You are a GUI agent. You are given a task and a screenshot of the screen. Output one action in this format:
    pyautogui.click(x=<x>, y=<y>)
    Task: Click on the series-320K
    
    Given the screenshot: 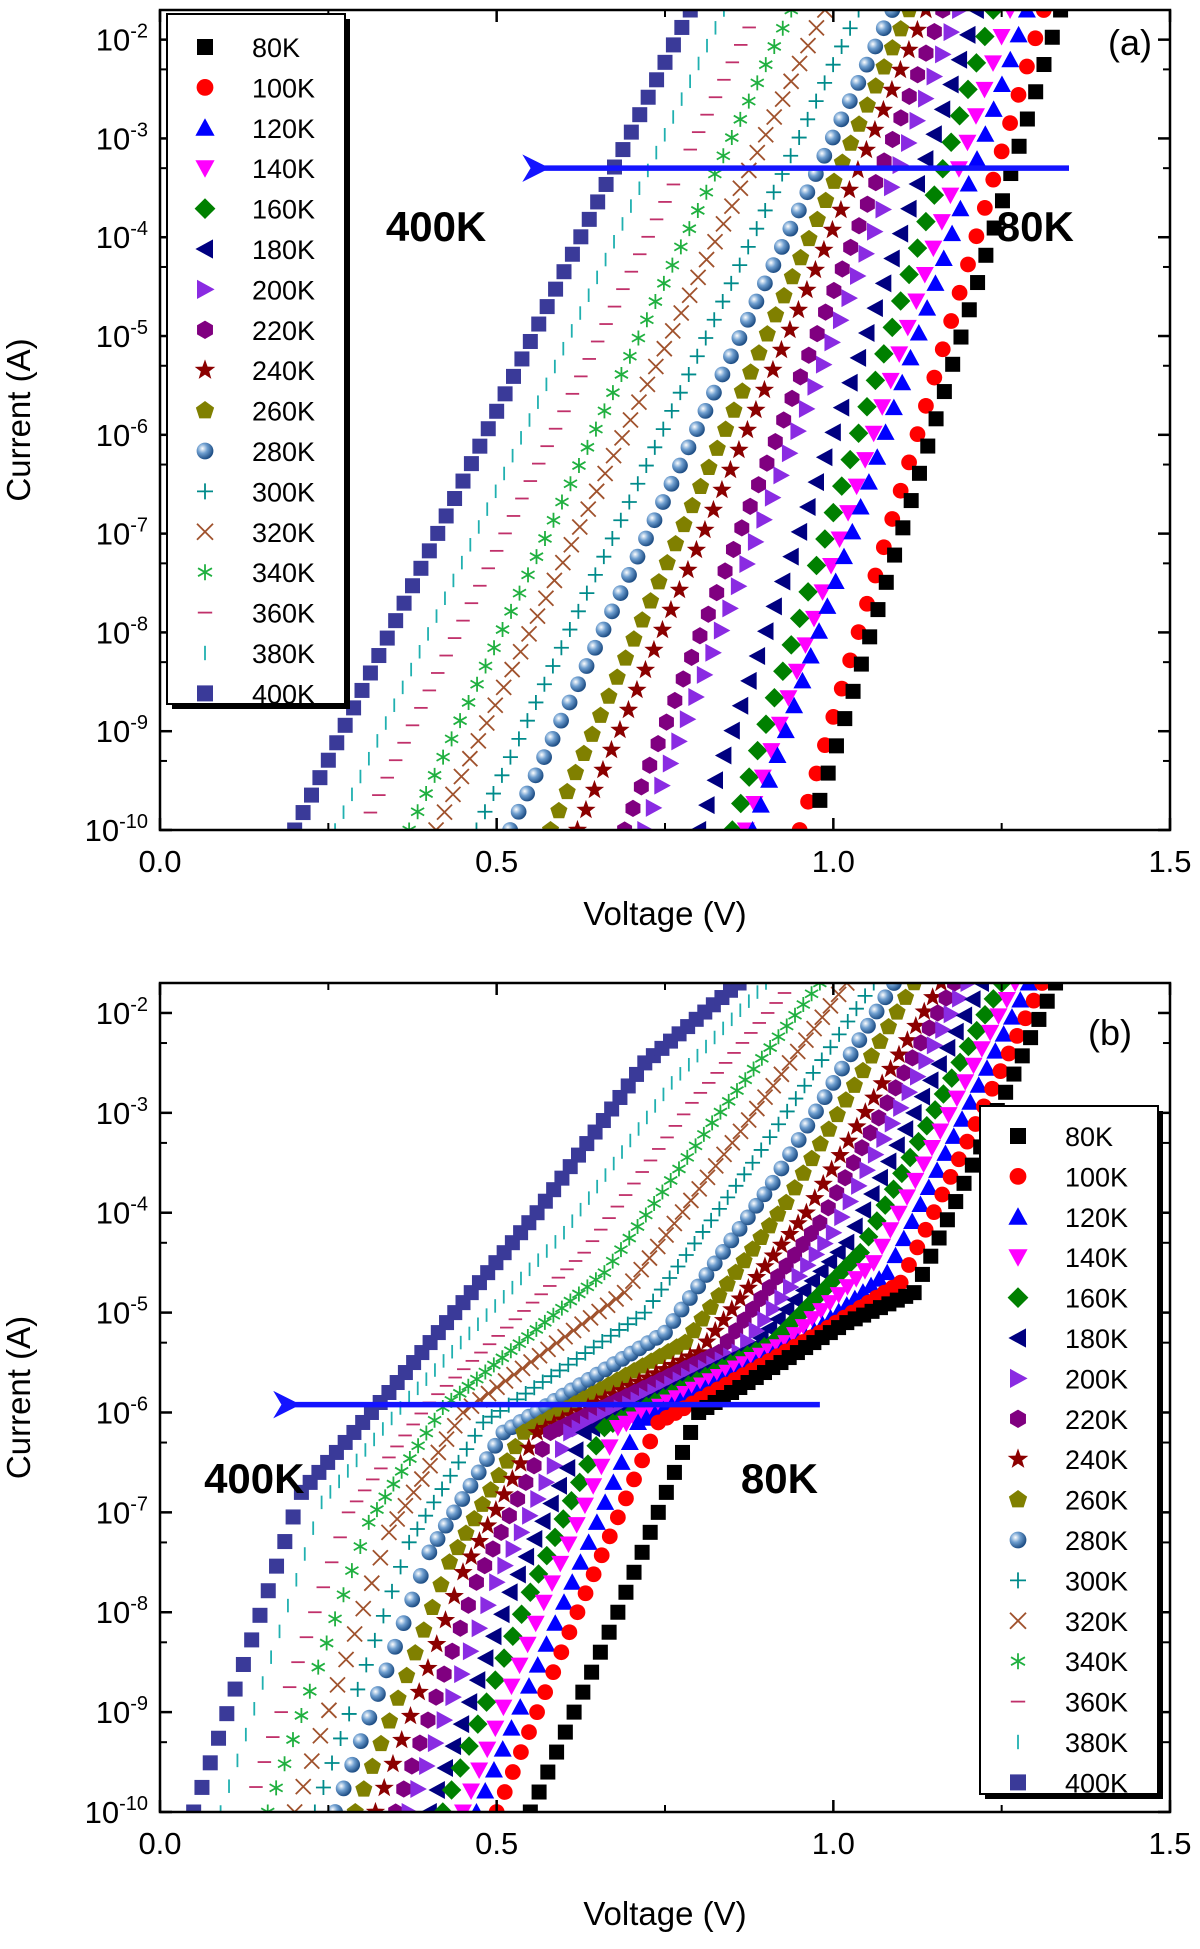 What is the action you would take?
    pyautogui.click(x=630, y=420)
    